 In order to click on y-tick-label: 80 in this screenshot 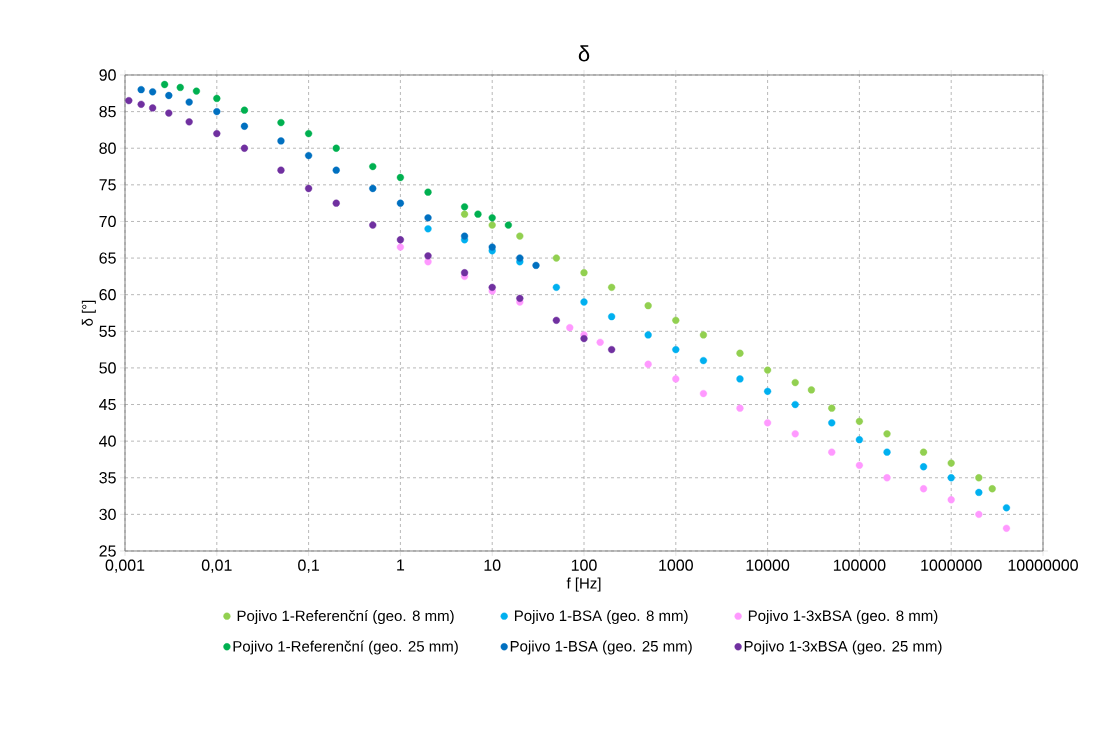, I will do `click(107, 148)`.